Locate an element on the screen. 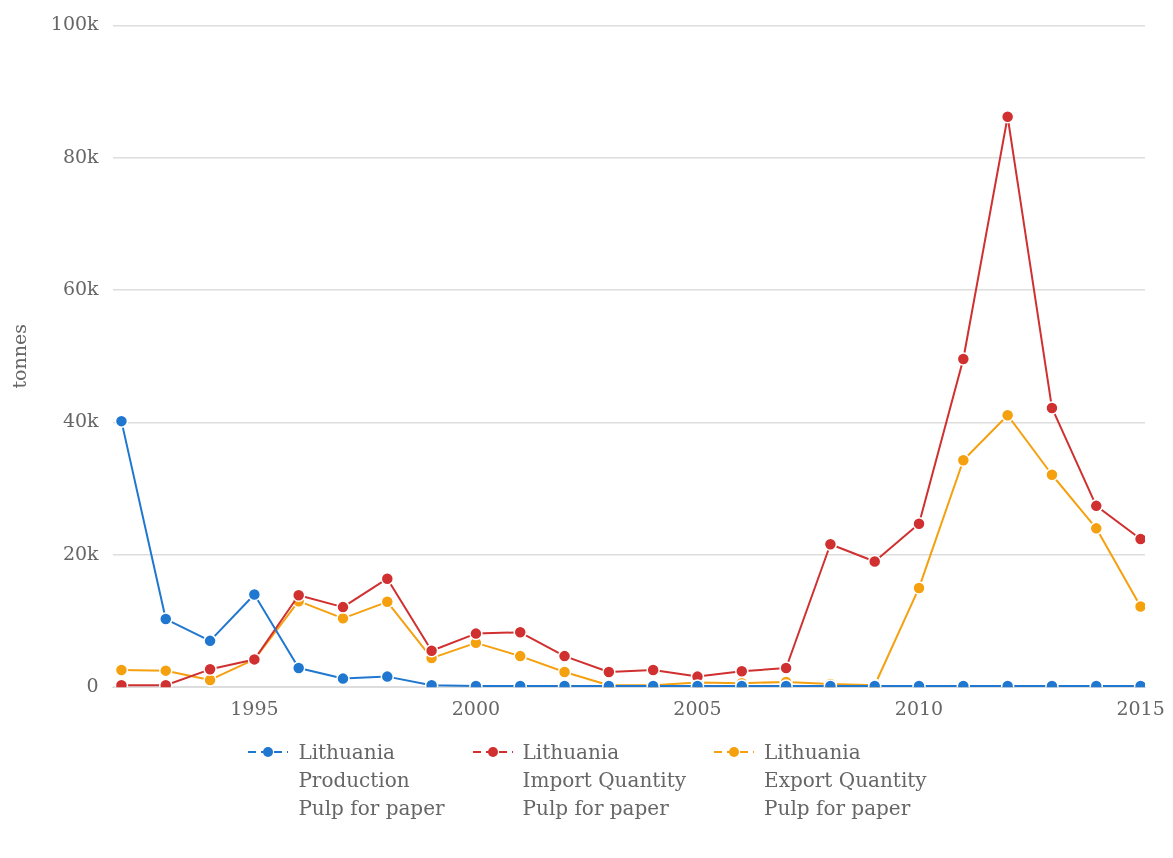 This screenshot has height=858, width=1173. x-tick-label: 2010 is located at coordinates (919, 707).